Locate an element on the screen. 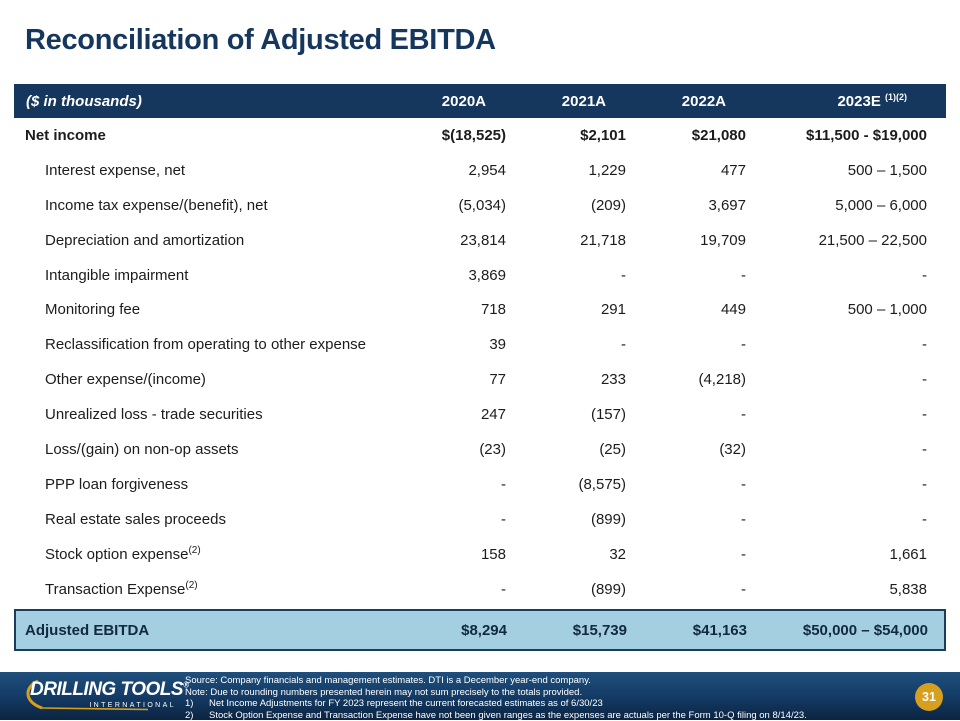 The width and height of the screenshot is (960, 721). row-label: Other expense/(income) is located at coordinates (200, 379).